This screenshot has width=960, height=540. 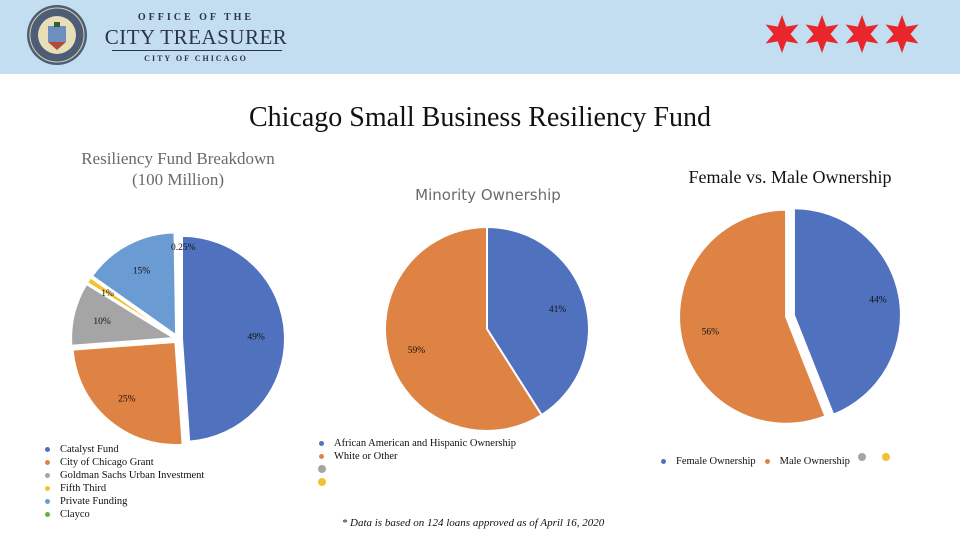 I want to click on chart-1-legend-label: Goldman Sachs Urban Investment, so click(x=132, y=475).